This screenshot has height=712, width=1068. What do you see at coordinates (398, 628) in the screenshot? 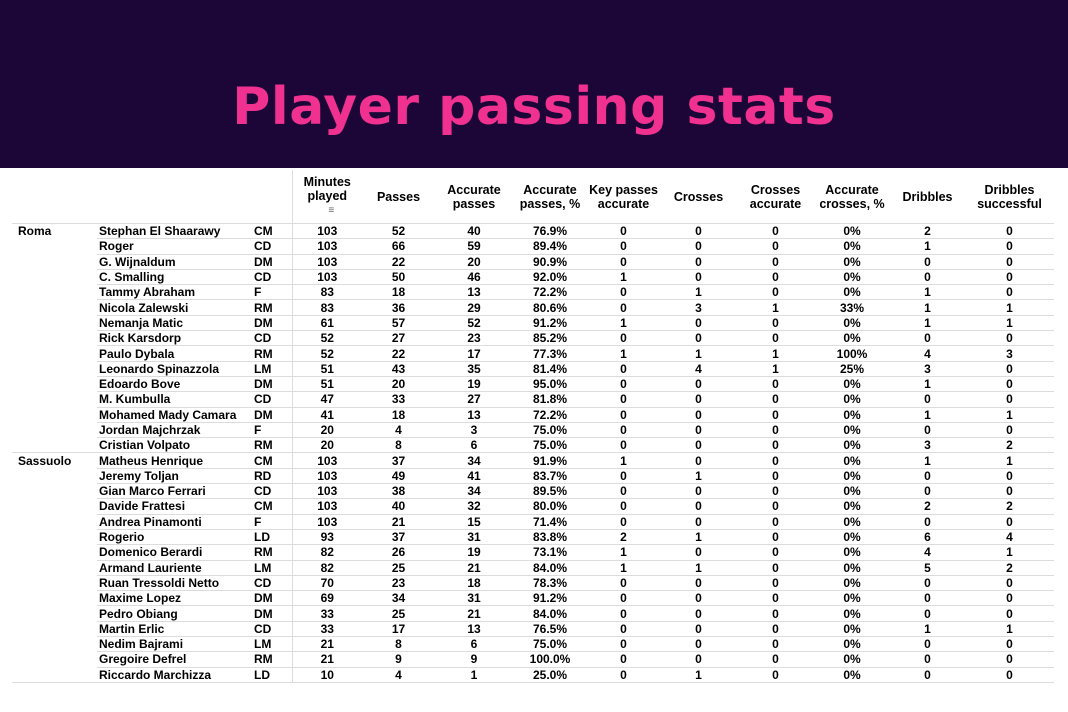
I see `cell-passes: 17` at bounding box center [398, 628].